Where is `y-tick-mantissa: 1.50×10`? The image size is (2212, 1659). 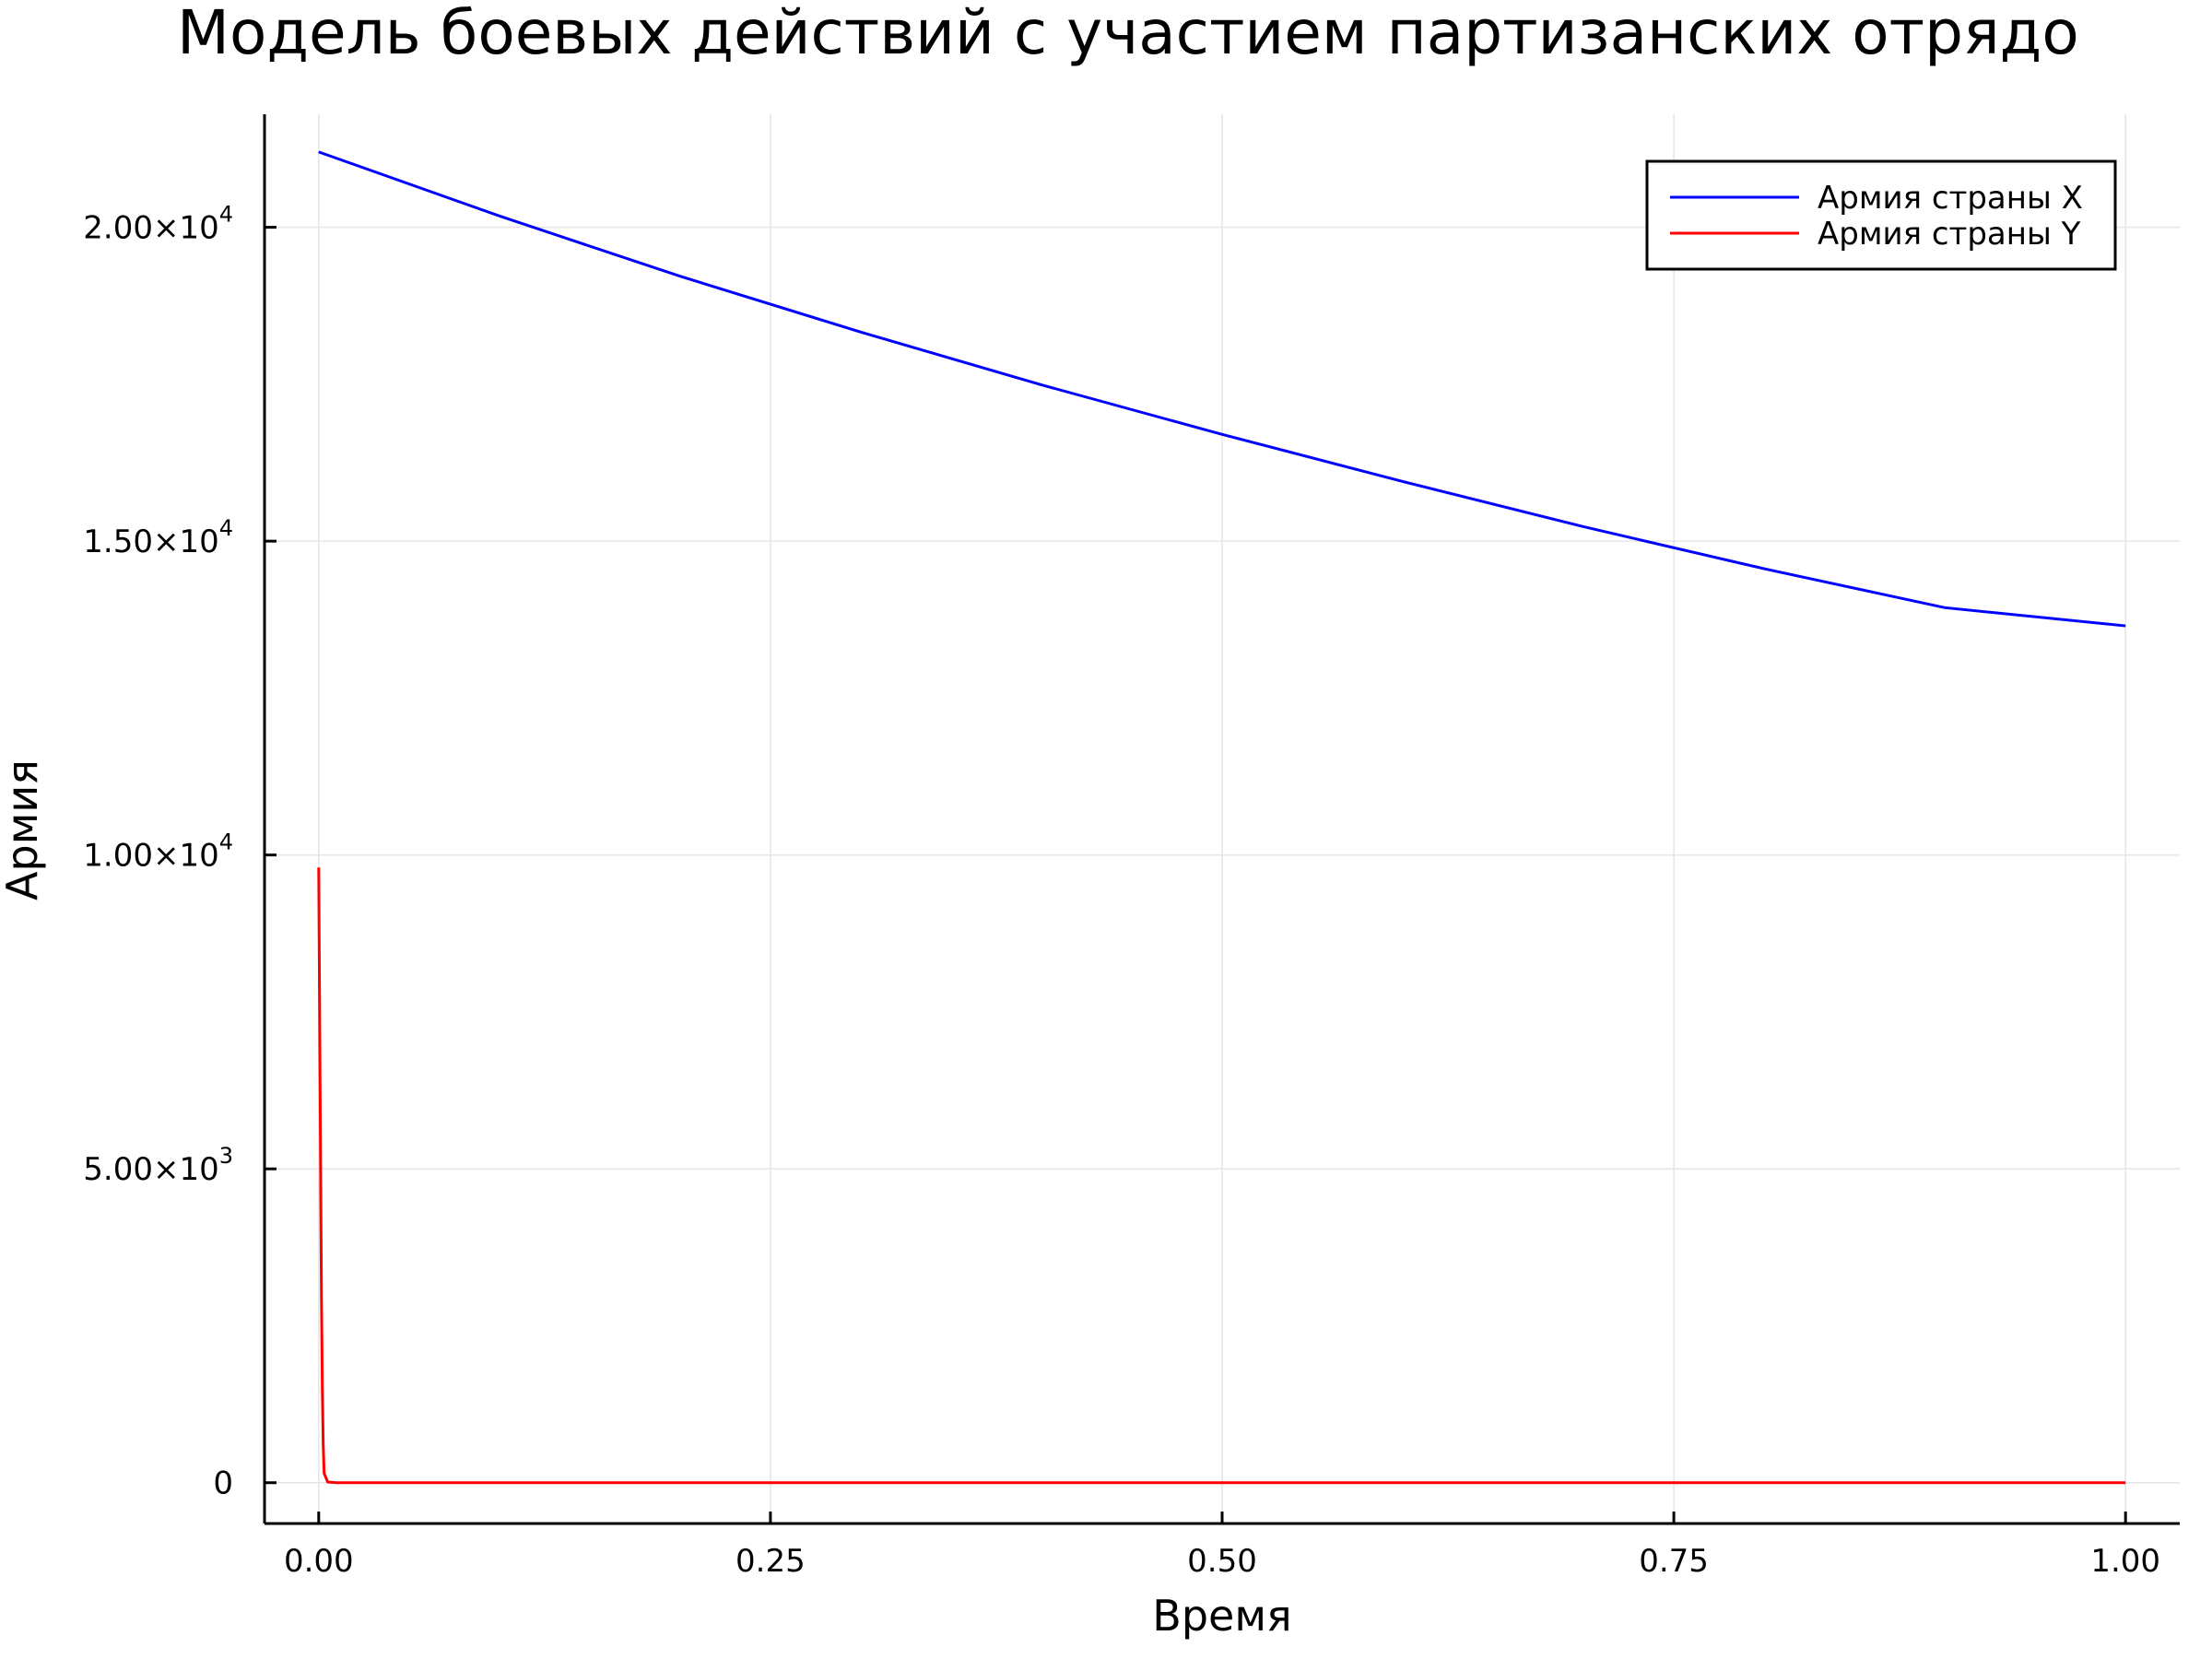
y-tick-mantissa: 1.50×10 is located at coordinates (150, 542).